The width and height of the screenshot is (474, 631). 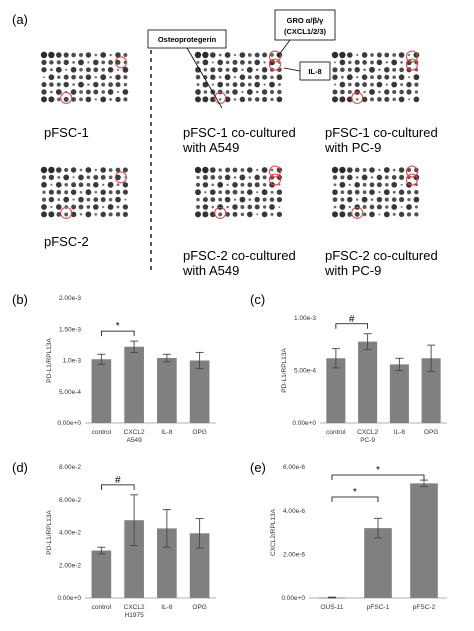 I want to click on osteoprotegerin-highlight, so click(x=357, y=97).